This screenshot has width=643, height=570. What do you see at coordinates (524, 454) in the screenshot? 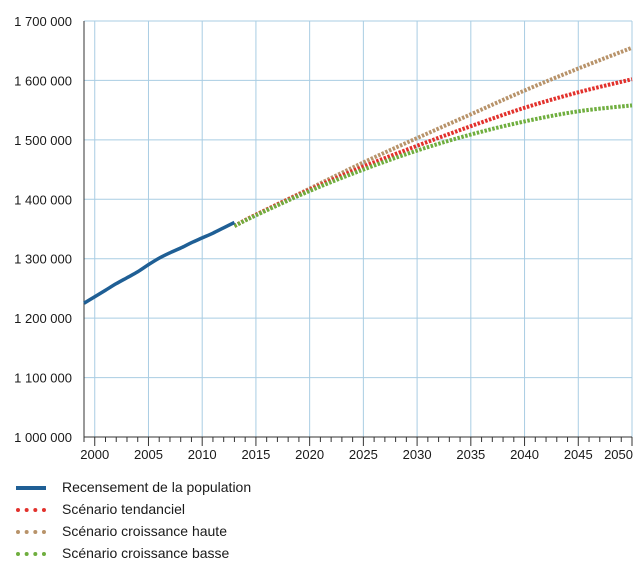
I see `x-tick-label: 2040` at bounding box center [524, 454].